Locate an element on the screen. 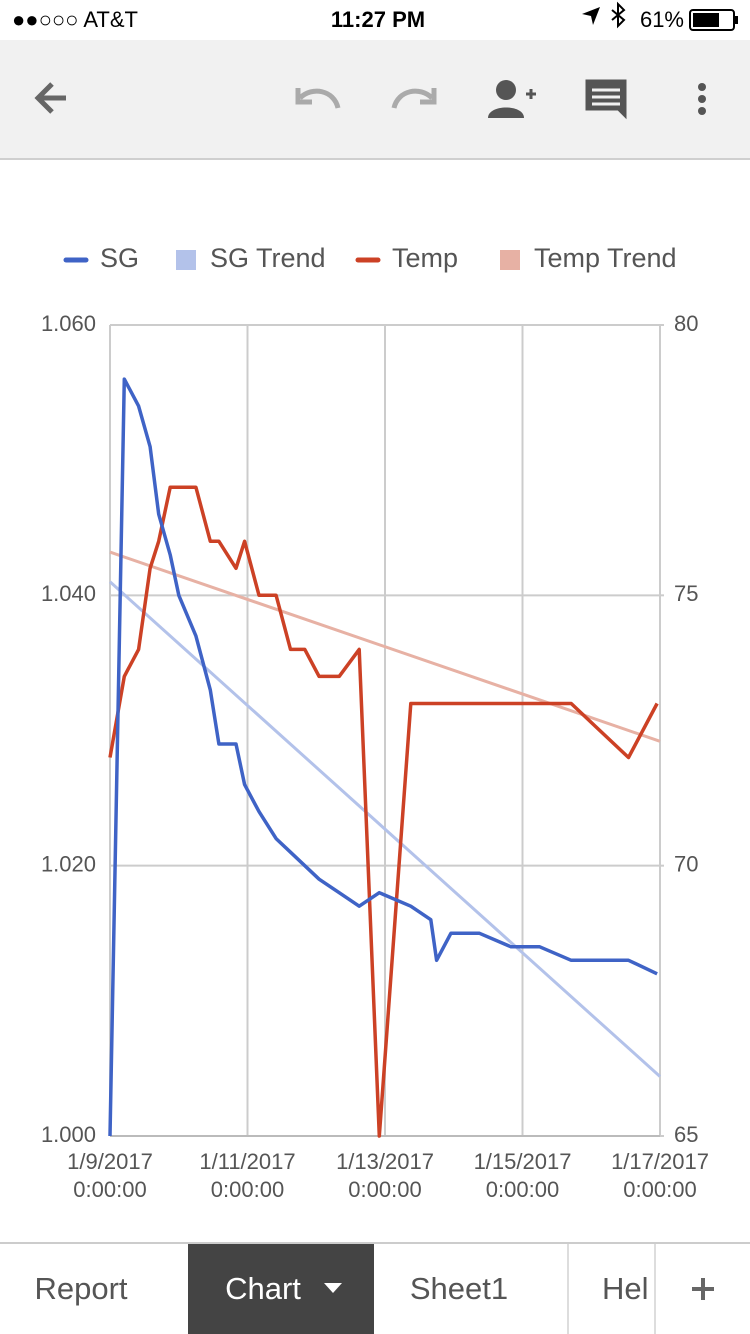  x-tick-label: 1/13/2017 0:00:00 is located at coordinates (385, 1175).